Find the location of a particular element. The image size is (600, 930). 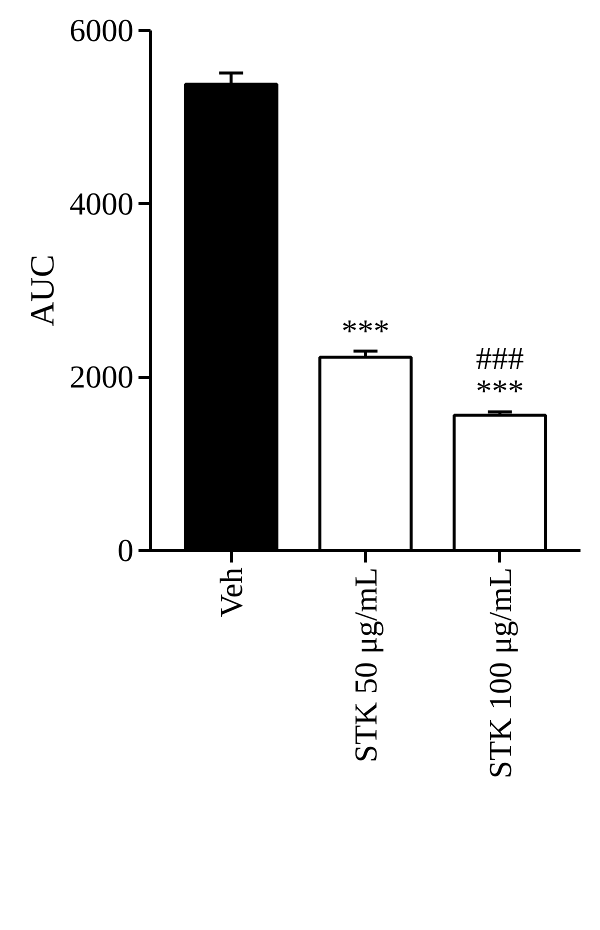

y-axis-title: AUC is located at coordinates (43, 290).